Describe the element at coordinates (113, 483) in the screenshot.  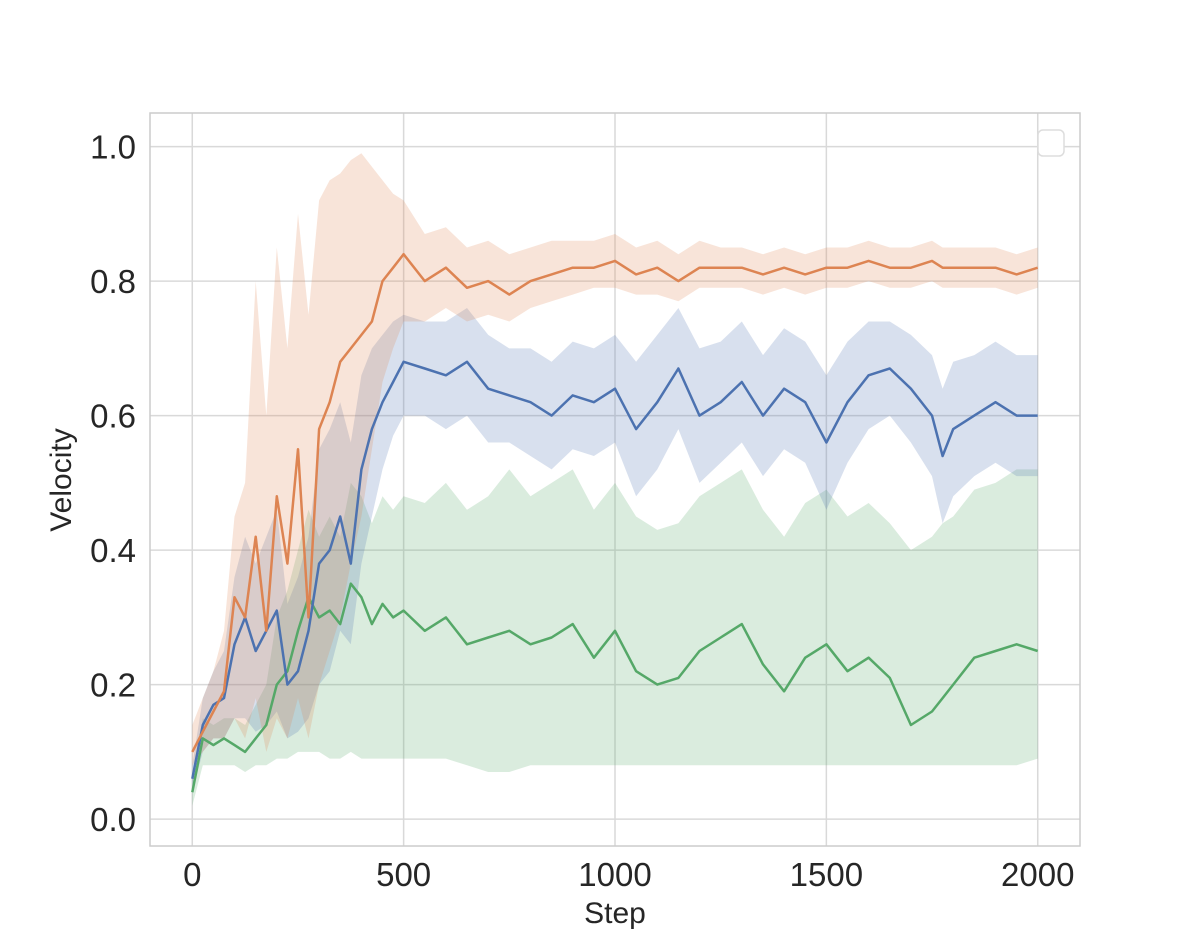
I see `y-tick-labels: 0.0 0.2 0.4 0.6 0.8 1.0` at that location.